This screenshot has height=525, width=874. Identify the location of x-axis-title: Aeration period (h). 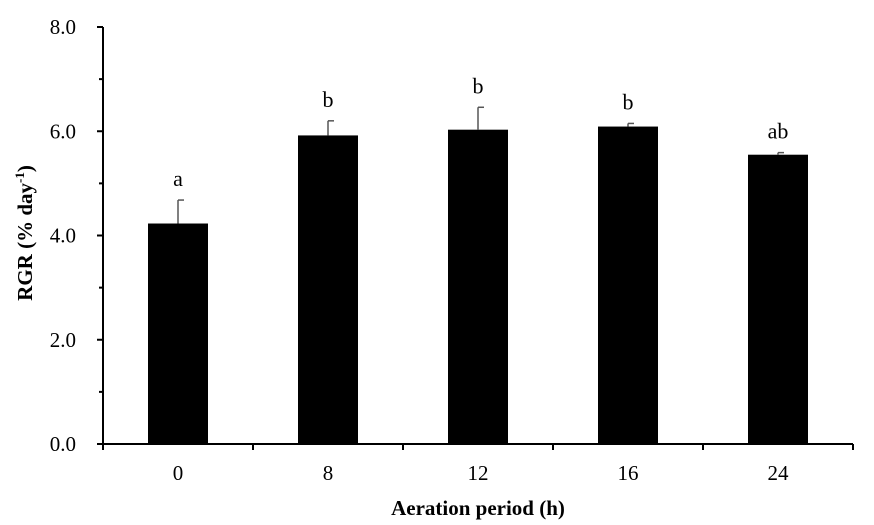
(478, 508).